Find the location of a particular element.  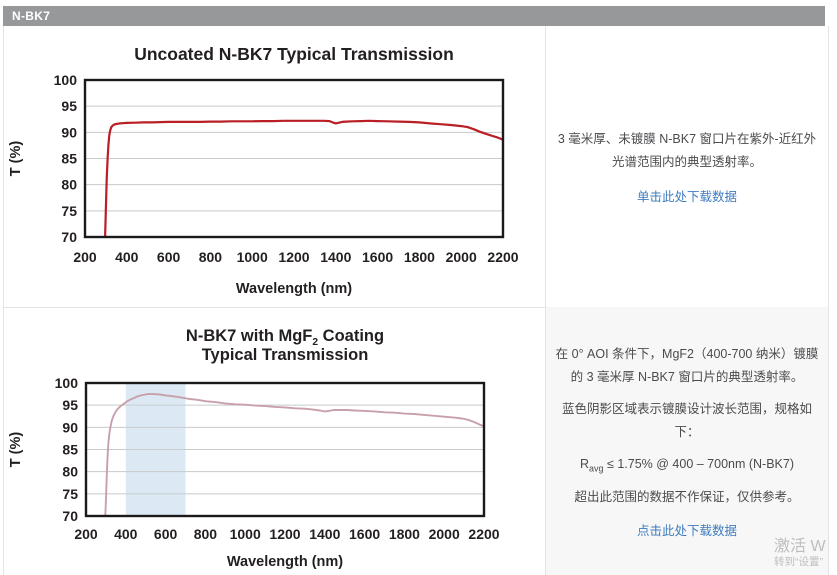

section-title: N-BK7 is located at coordinates (31, 16).